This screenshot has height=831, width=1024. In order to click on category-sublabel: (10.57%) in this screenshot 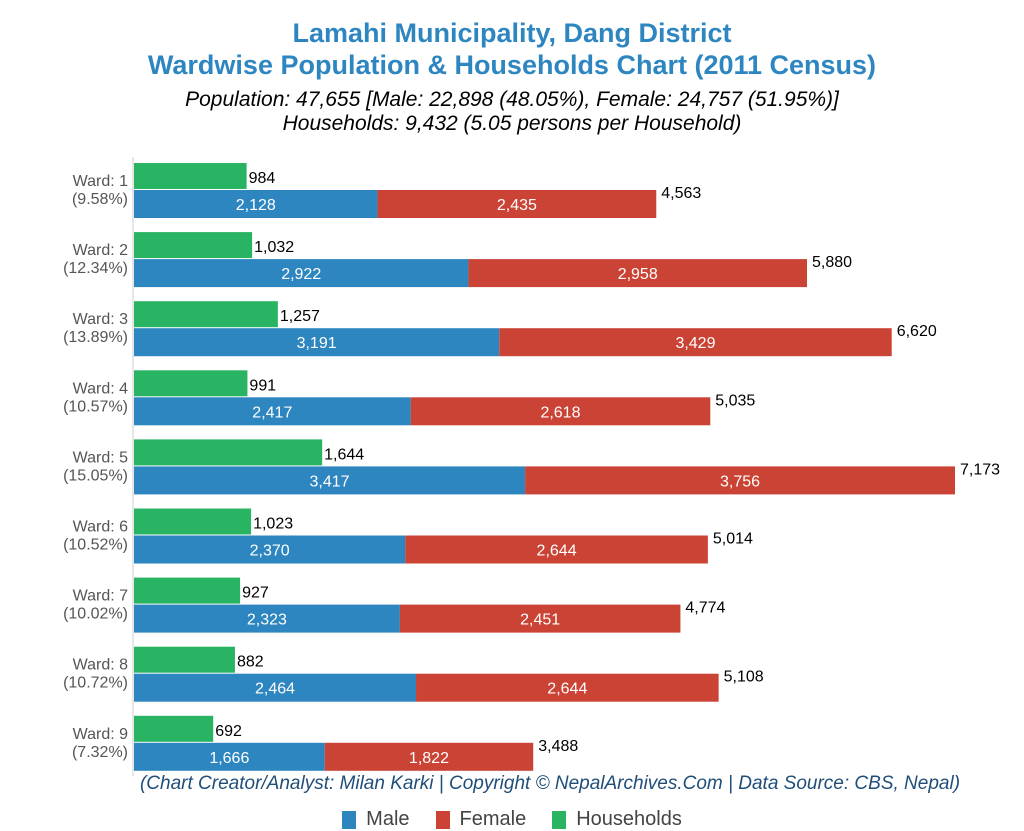, I will do `click(95, 406)`.